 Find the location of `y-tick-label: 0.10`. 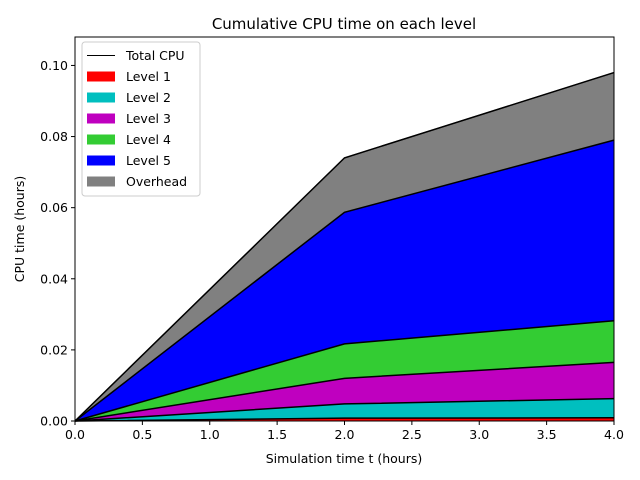

y-tick-label: 0.10 is located at coordinates (54, 65).